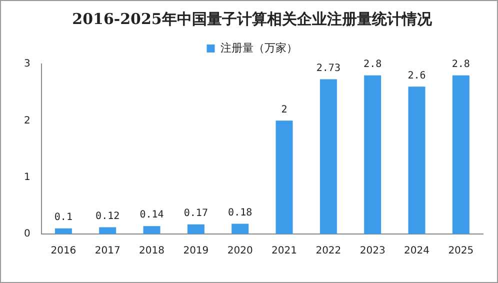 This screenshot has width=498, height=283. Describe the element at coordinates (152, 215) in the screenshot. I see `data-label: 0.14` at that location.